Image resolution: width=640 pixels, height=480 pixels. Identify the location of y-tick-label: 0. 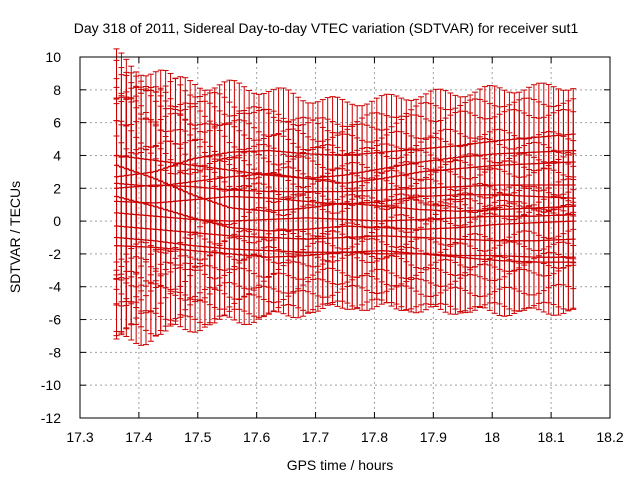
(57, 221).